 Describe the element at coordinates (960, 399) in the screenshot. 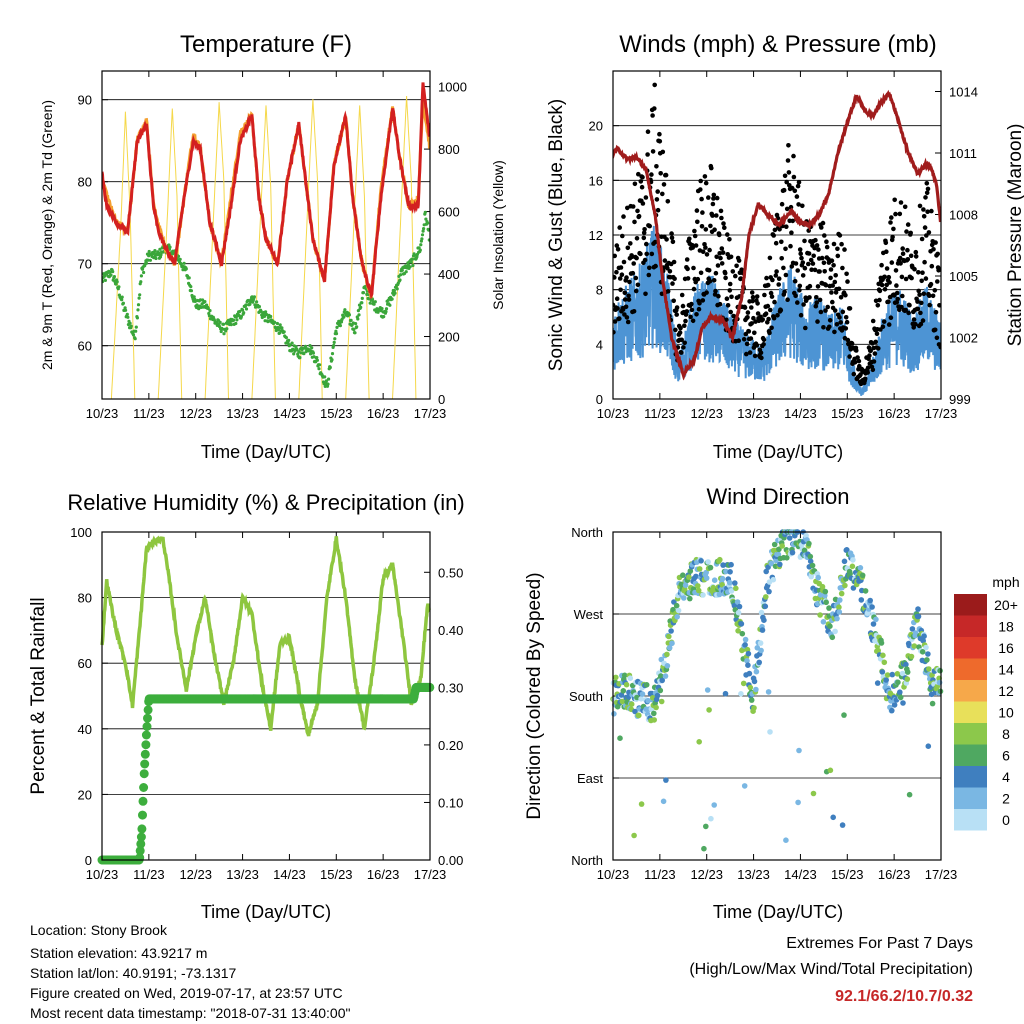

I see `y2-tick-label: 999` at that location.